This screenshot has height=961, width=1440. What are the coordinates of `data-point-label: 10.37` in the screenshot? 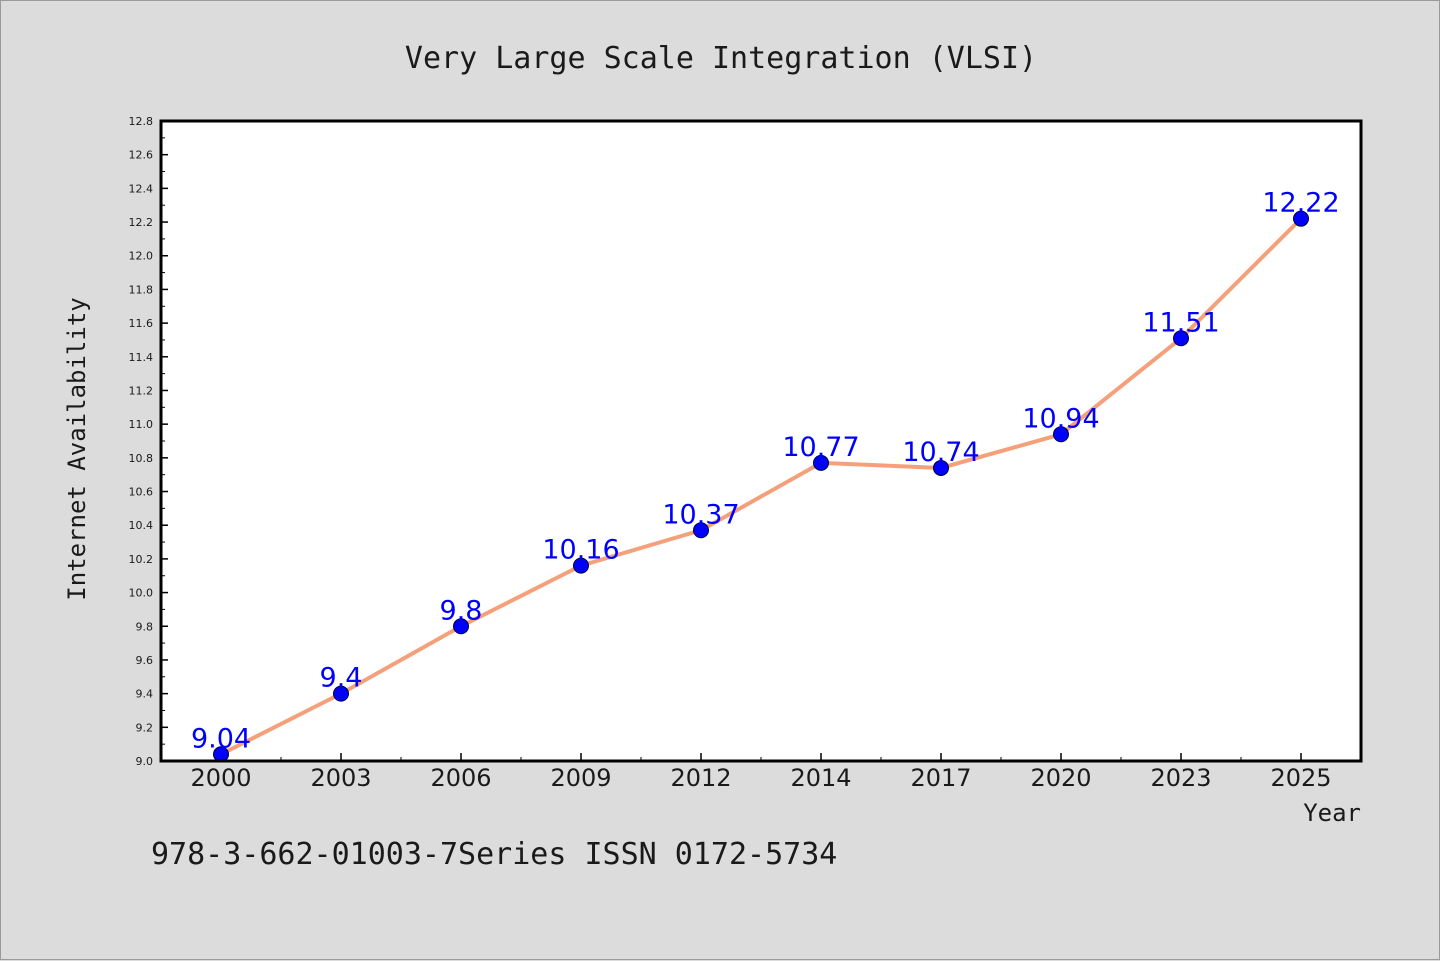 It's located at (700, 514).